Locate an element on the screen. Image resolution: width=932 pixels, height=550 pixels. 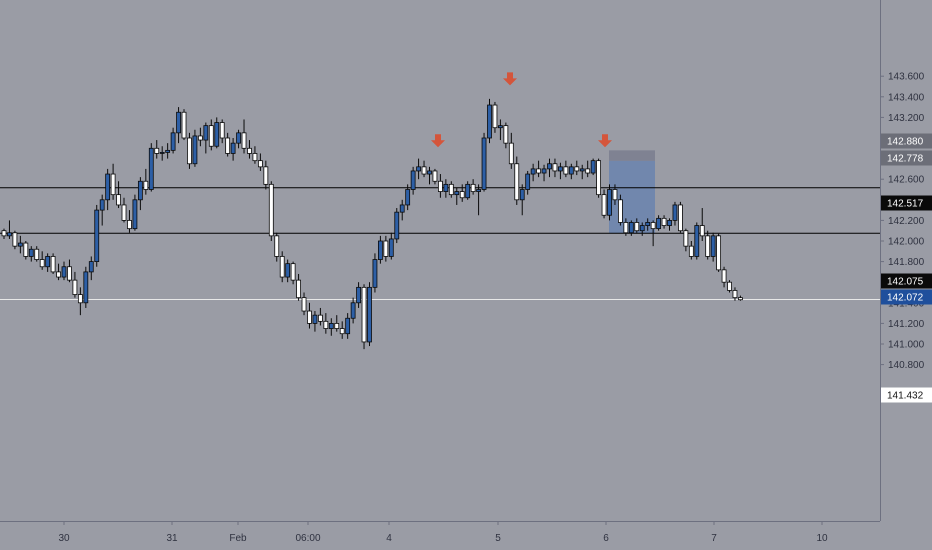
y-tick-label: 142.000 is located at coordinates (906, 242).